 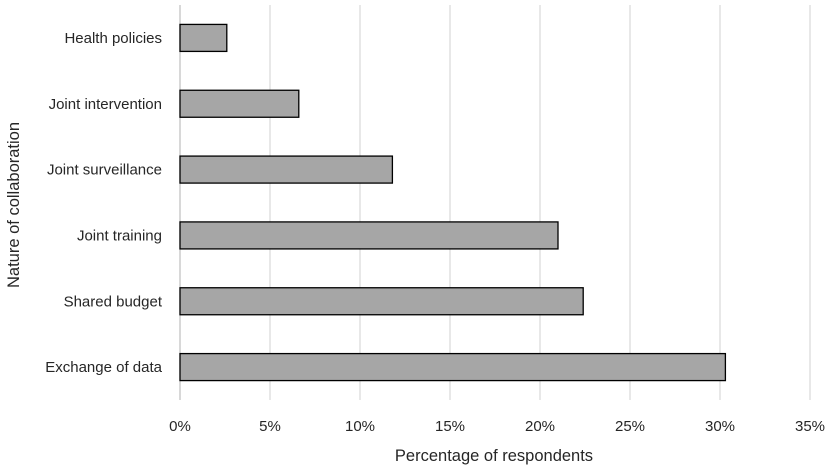 What do you see at coordinates (104, 170) in the screenshot?
I see `category-label: Joint surveillance` at bounding box center [104, 170].